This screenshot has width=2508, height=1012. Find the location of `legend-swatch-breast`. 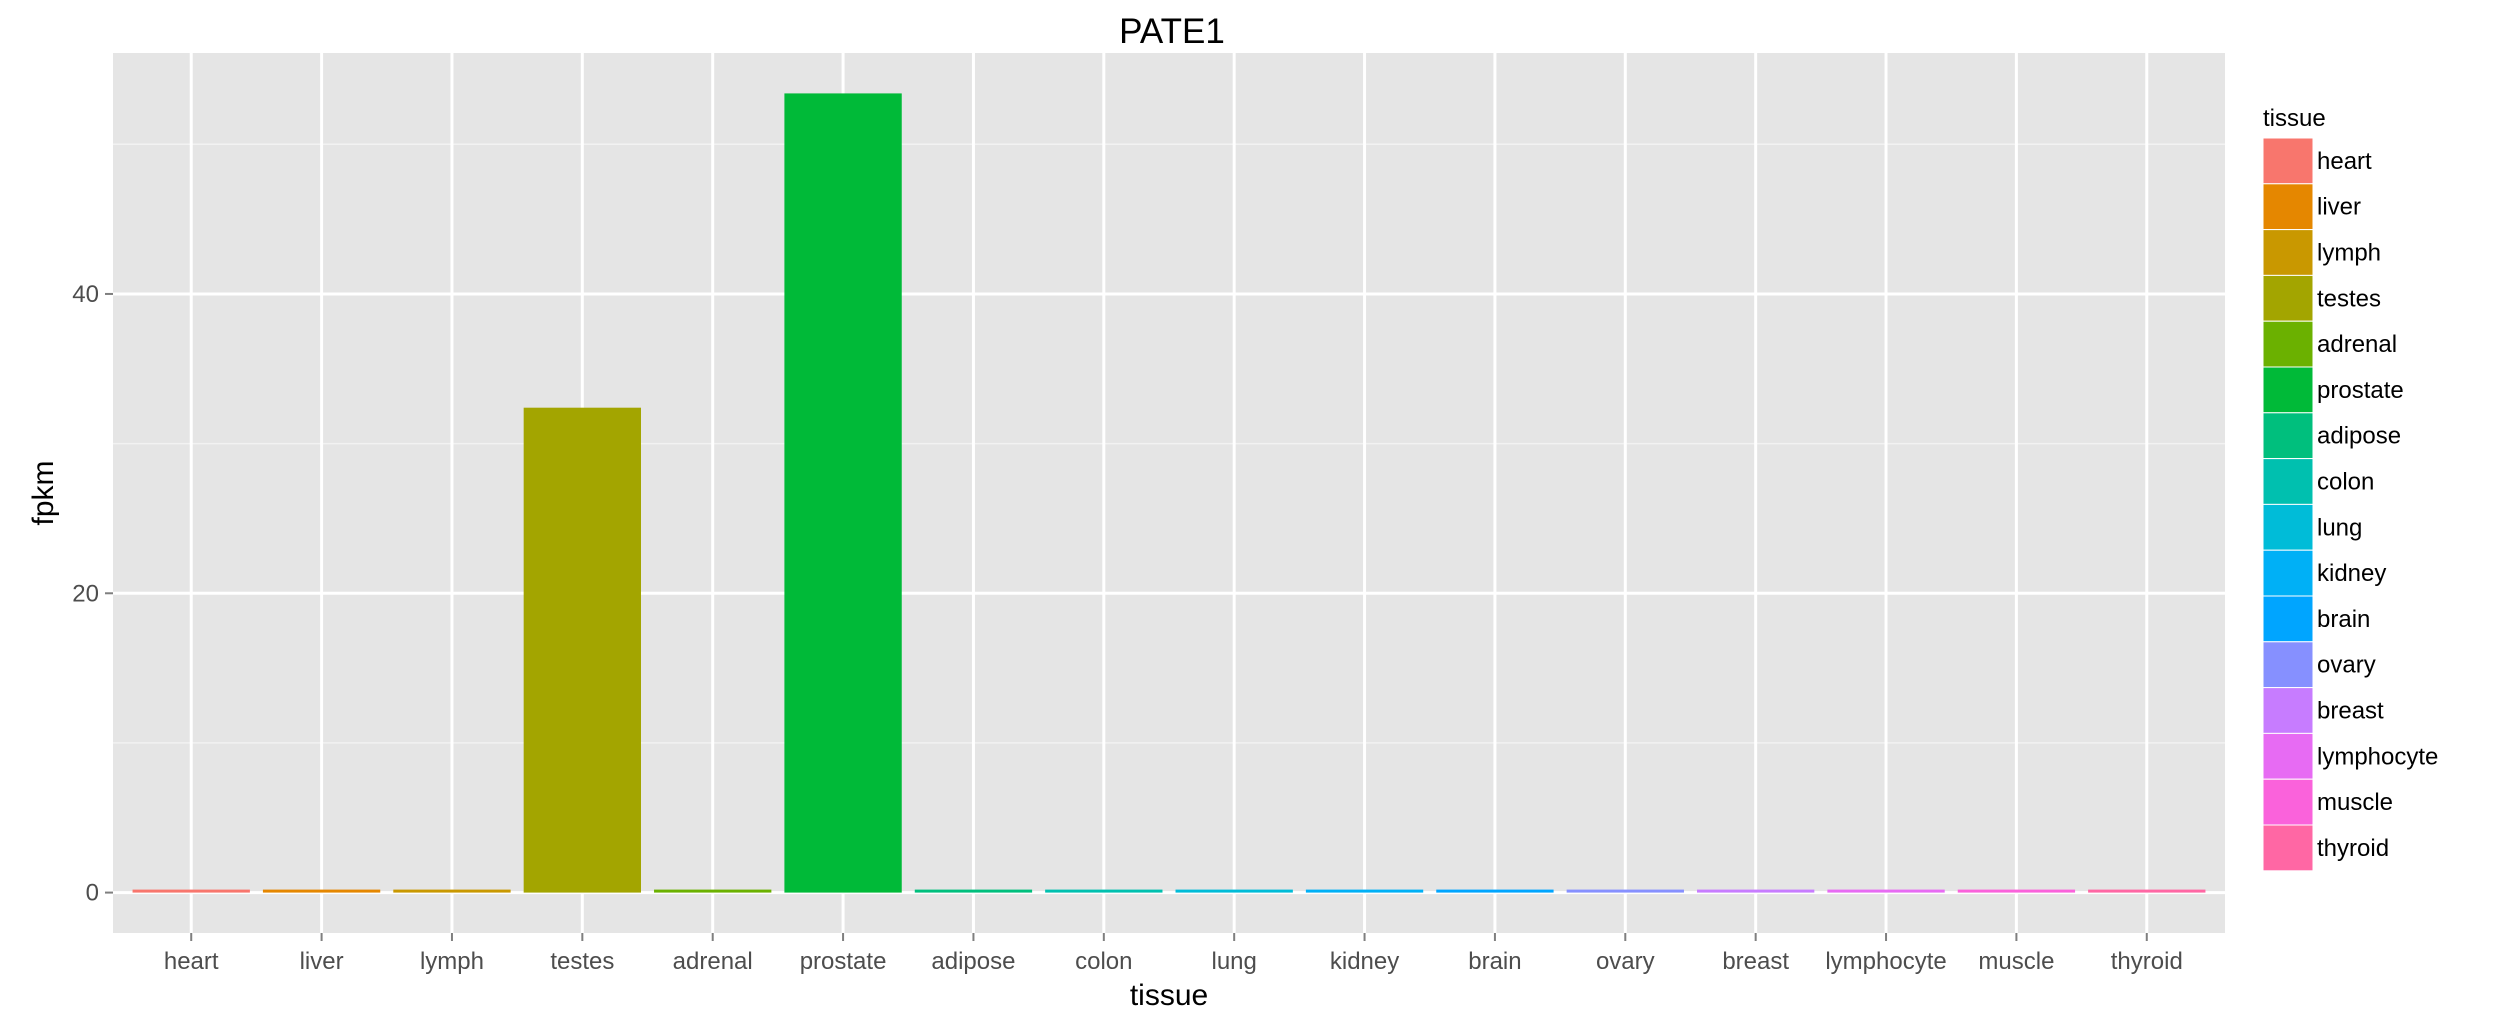

legend-swatch-breast is located at coordinates (2288, 710).